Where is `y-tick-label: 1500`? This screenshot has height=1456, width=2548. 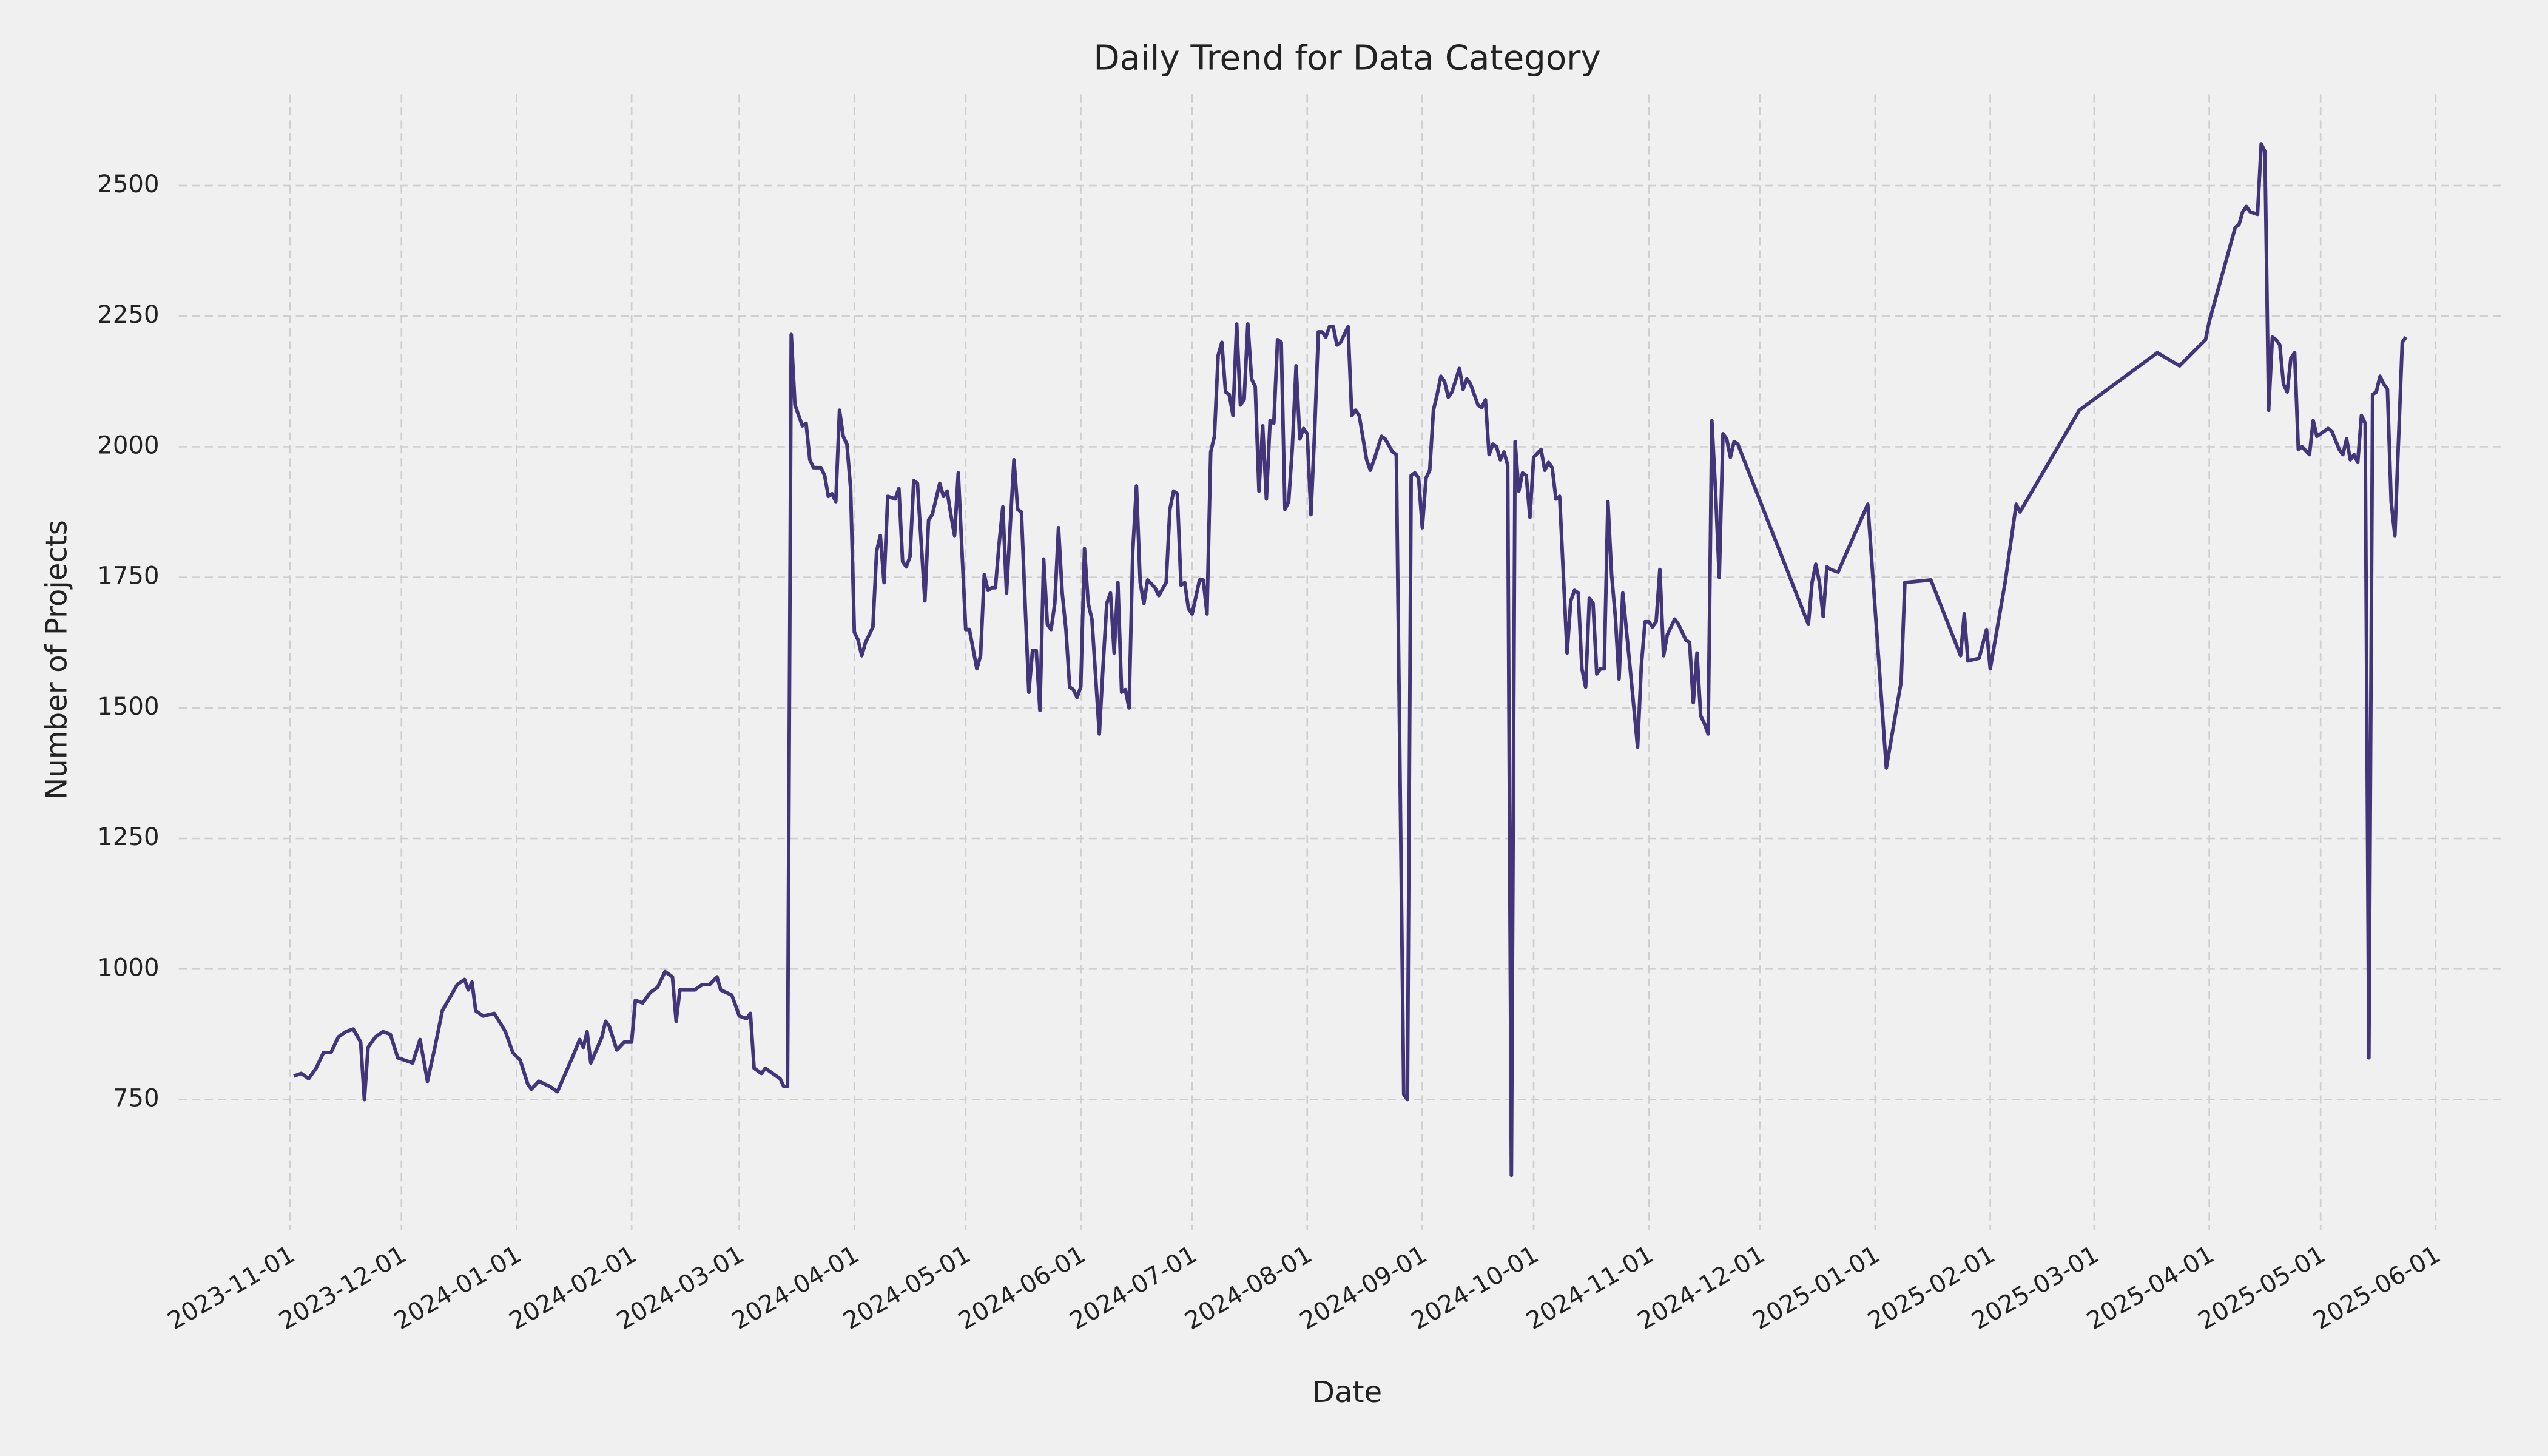 y-tick-label: 1500 is located at coordinates (128, 707).